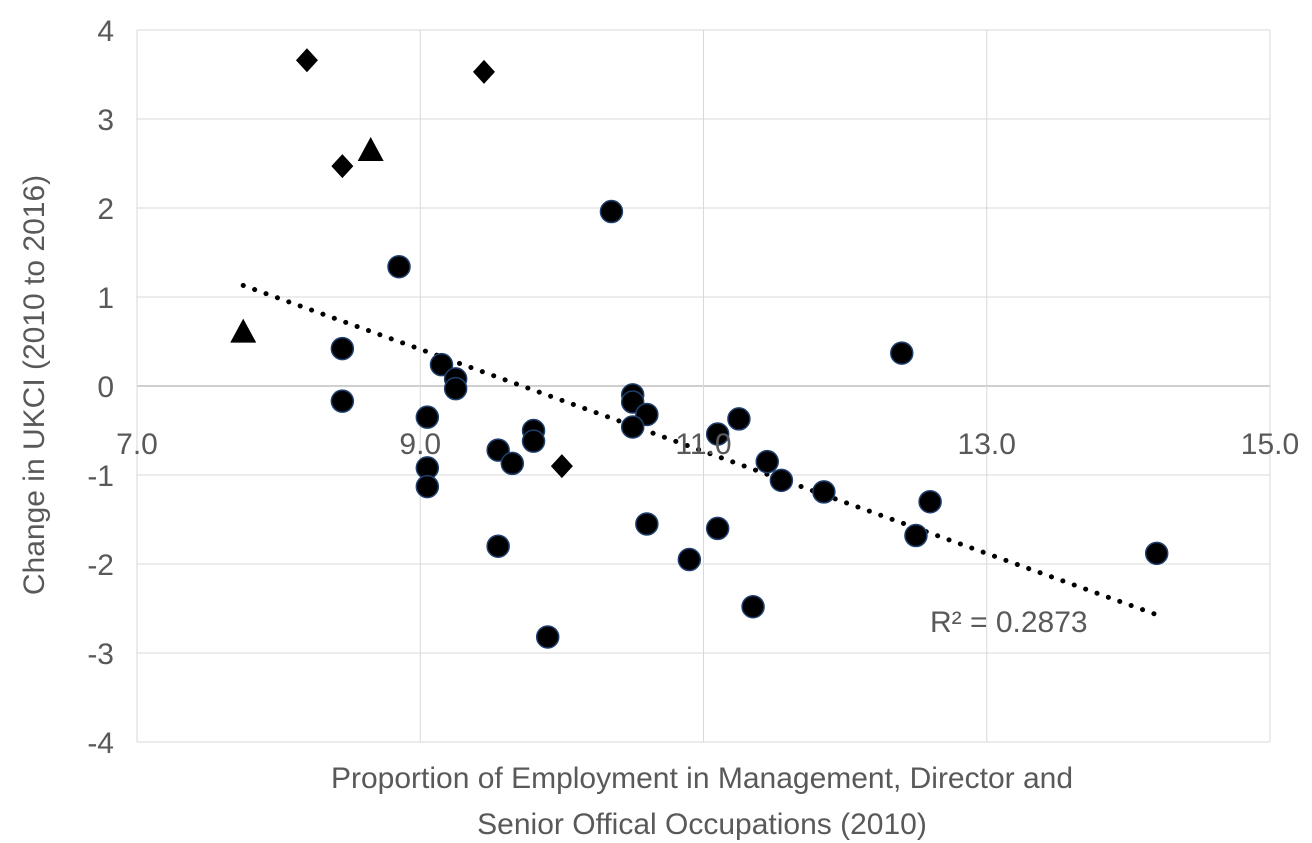 The width and height of the screenshot is (1312, 843). I want to click on y-tick-label: 2, so click(105, 209).